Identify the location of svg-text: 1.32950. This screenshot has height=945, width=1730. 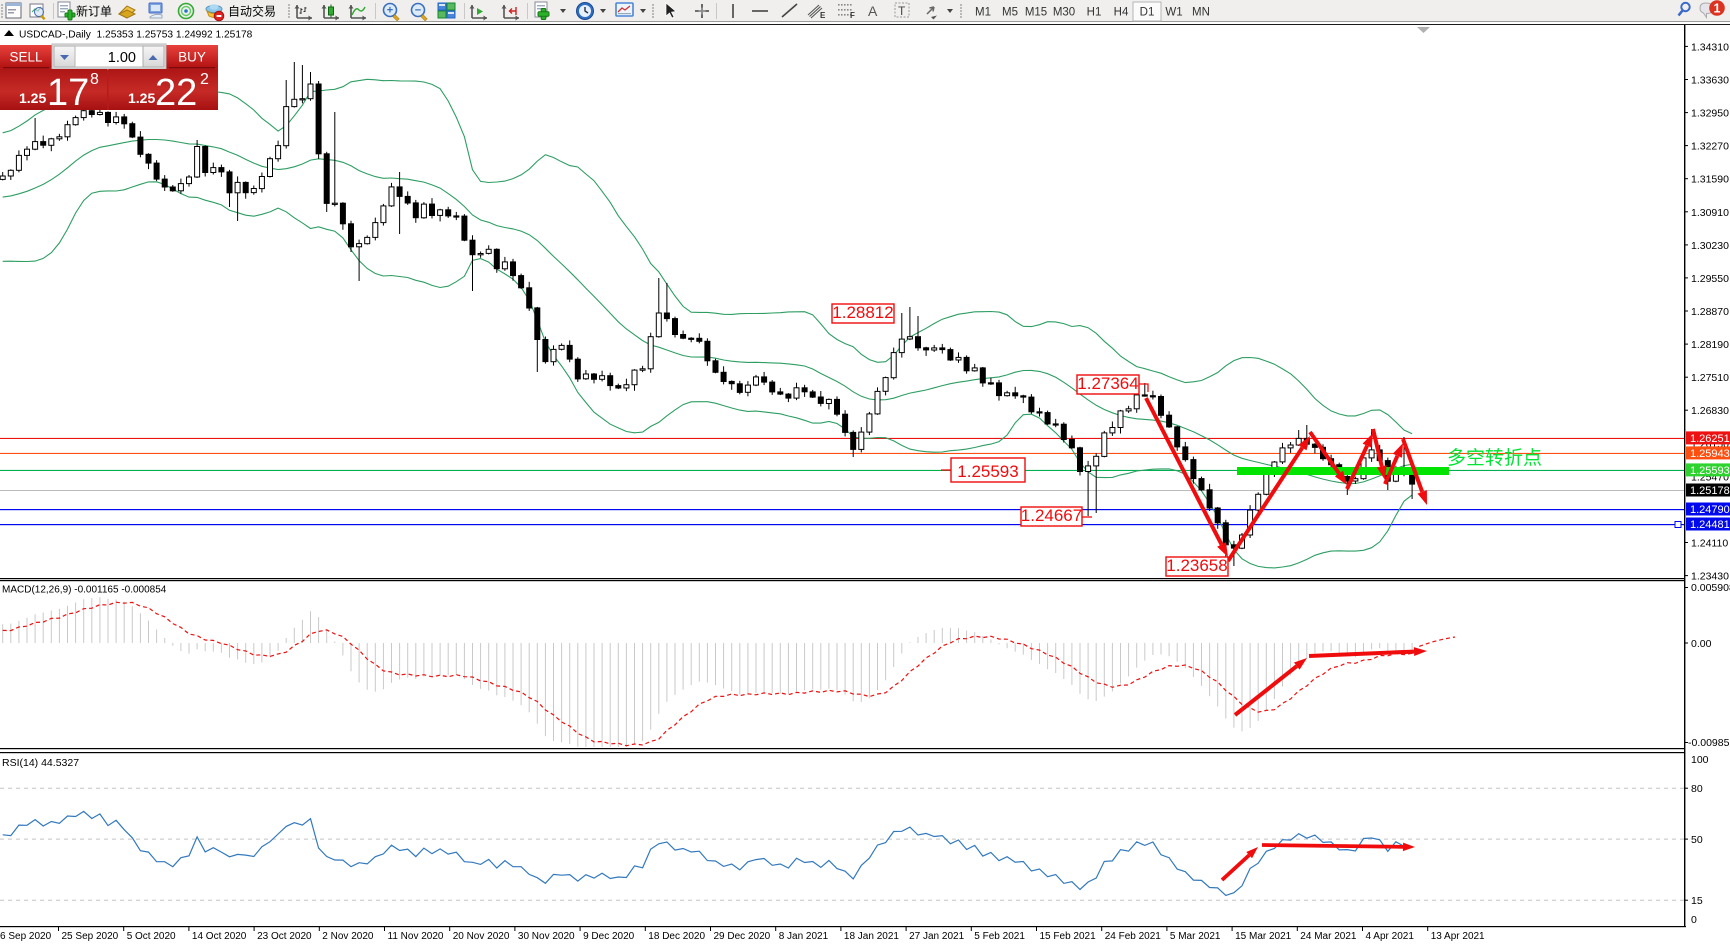
(1710, 114).